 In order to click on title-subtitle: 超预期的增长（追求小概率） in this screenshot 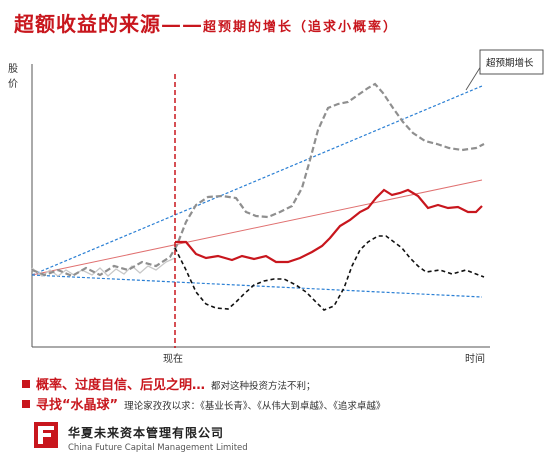, I will do `click(301, 27)`.